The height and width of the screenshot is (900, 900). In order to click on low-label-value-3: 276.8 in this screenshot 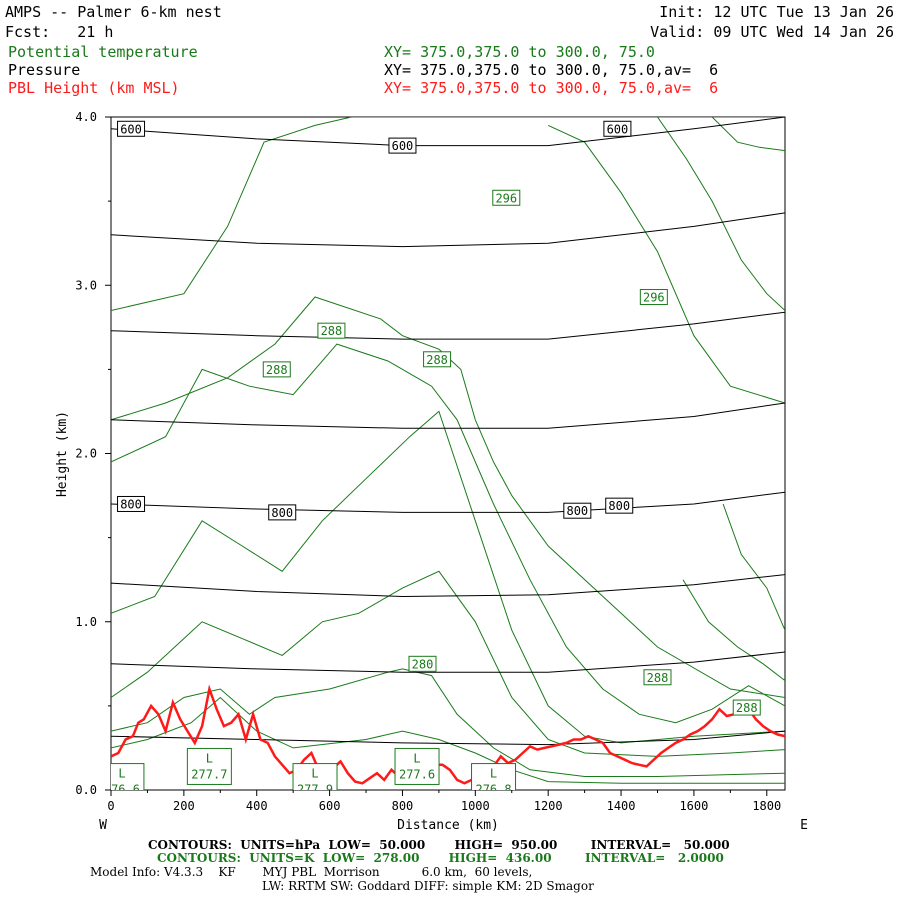, I will do `click(493, 790)`.